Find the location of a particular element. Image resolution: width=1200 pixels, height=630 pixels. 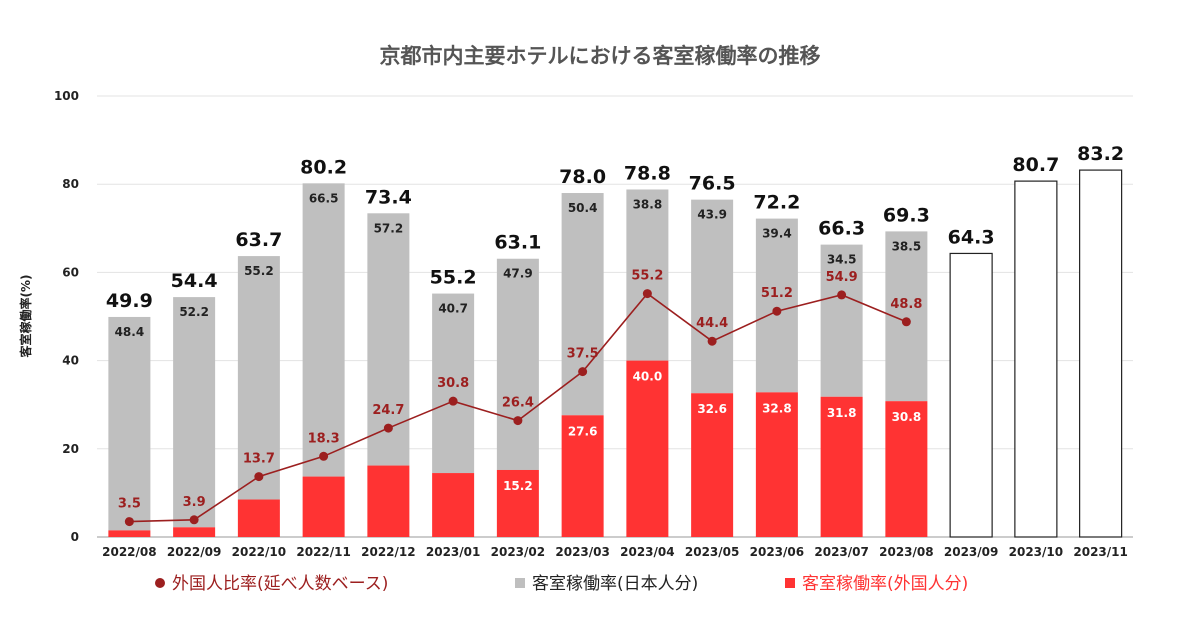

bar-total-label: 63.7 is located at coordinates (258, 240).